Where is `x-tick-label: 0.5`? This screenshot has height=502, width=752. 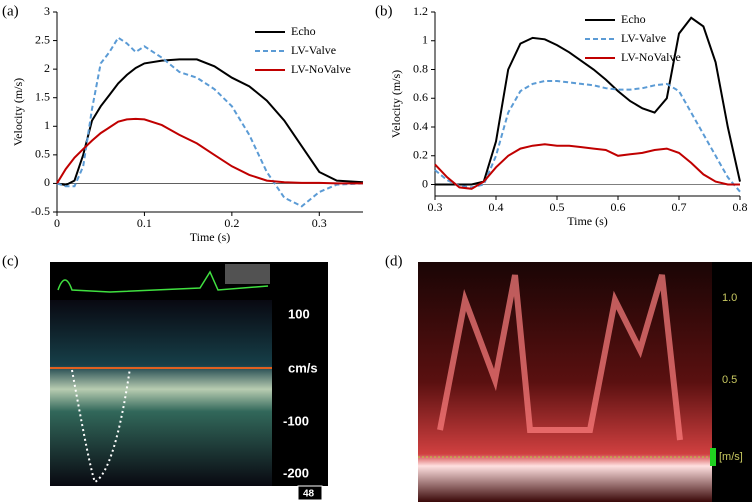
x-tick-label: 0.5 is located at coordinates (557, 207).